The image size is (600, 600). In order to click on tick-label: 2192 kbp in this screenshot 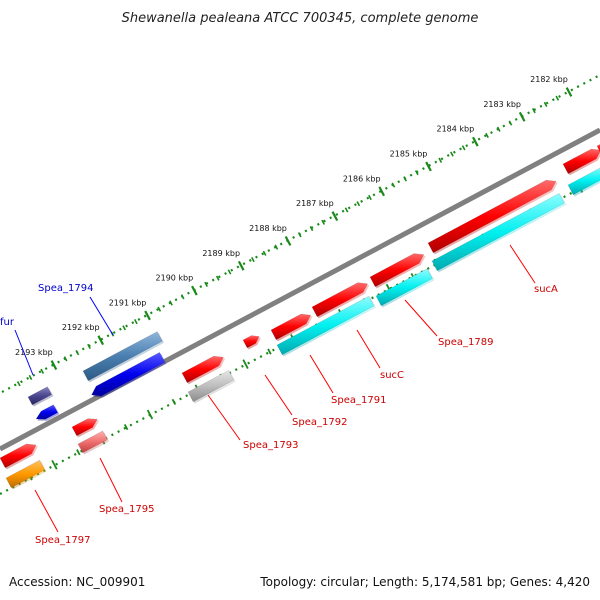, I will do `click(81, 327)`.